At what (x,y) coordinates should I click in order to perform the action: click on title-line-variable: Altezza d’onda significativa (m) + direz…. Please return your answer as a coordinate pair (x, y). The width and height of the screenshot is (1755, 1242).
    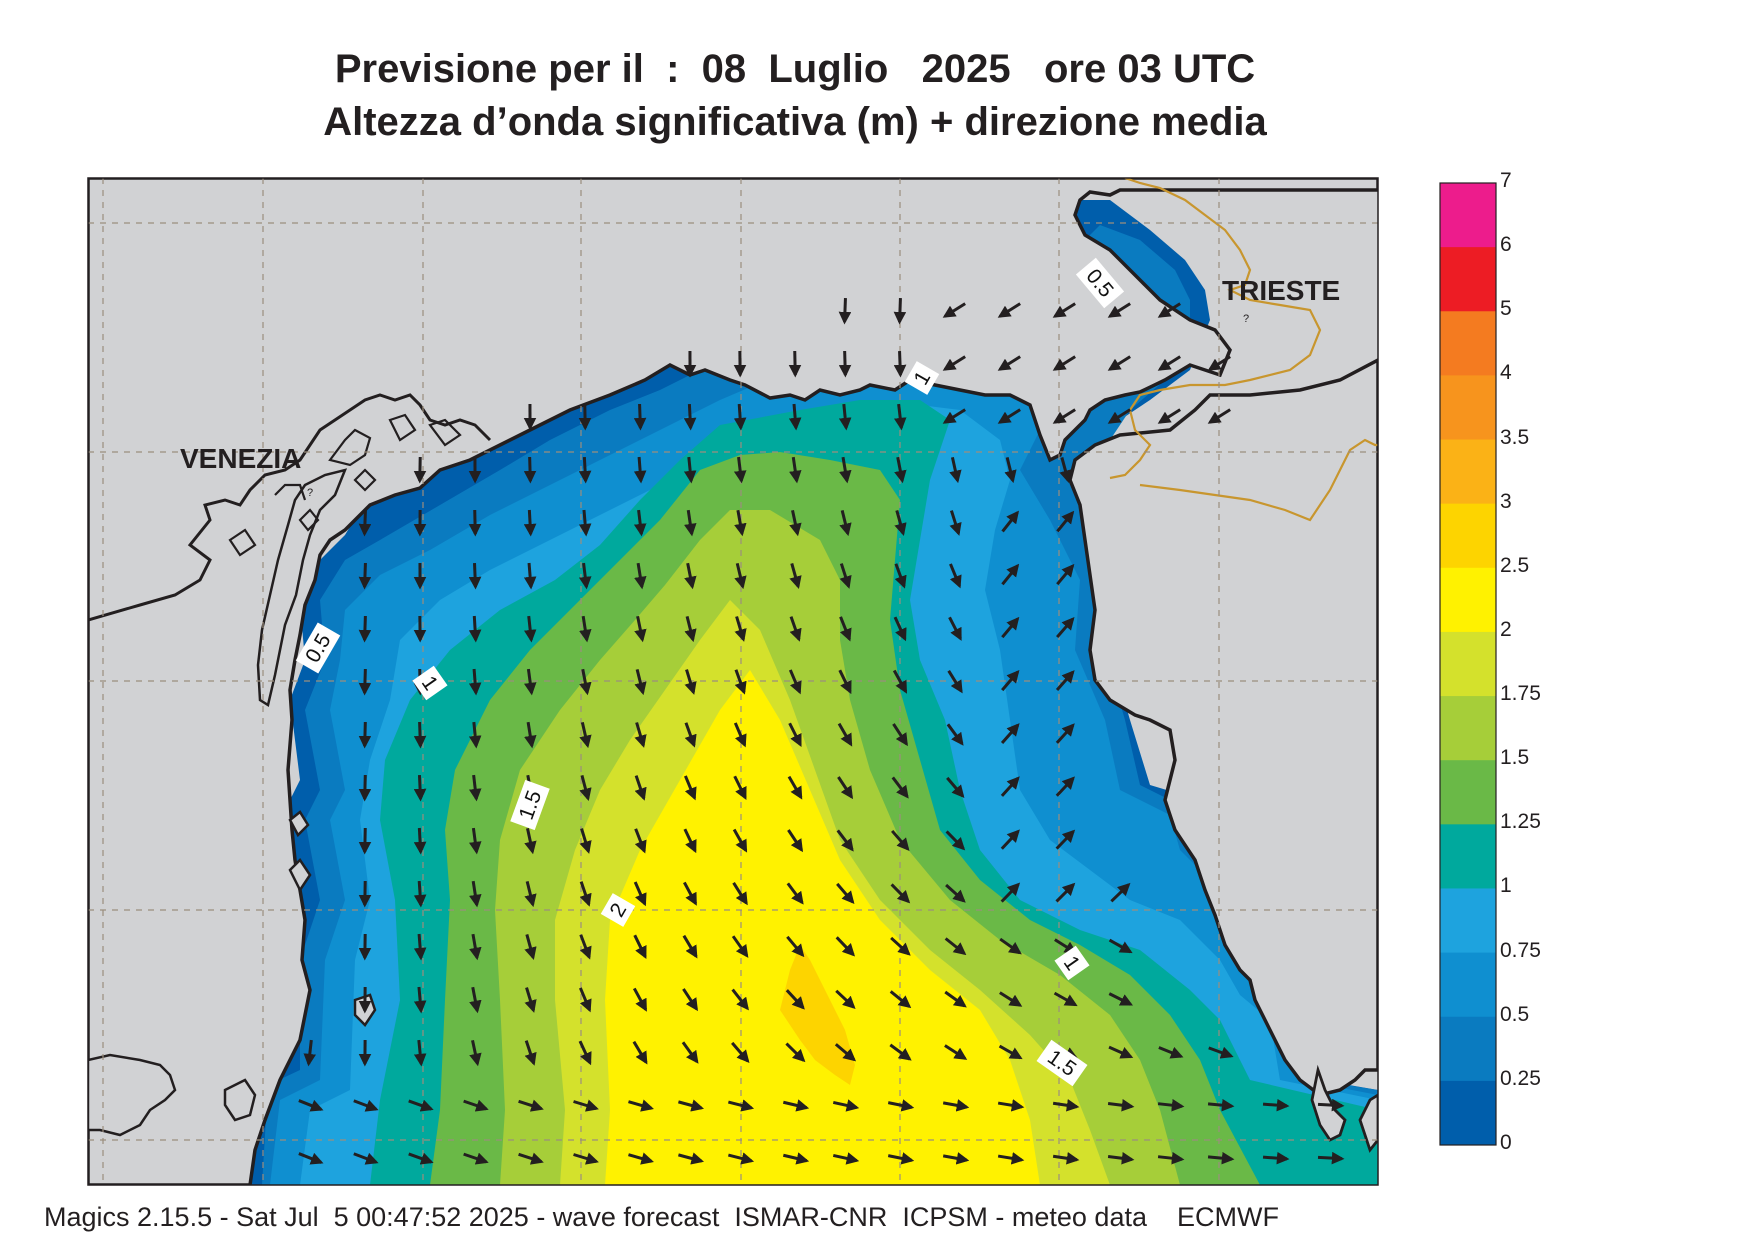
    Looking at the image, I should click on (795, 122).